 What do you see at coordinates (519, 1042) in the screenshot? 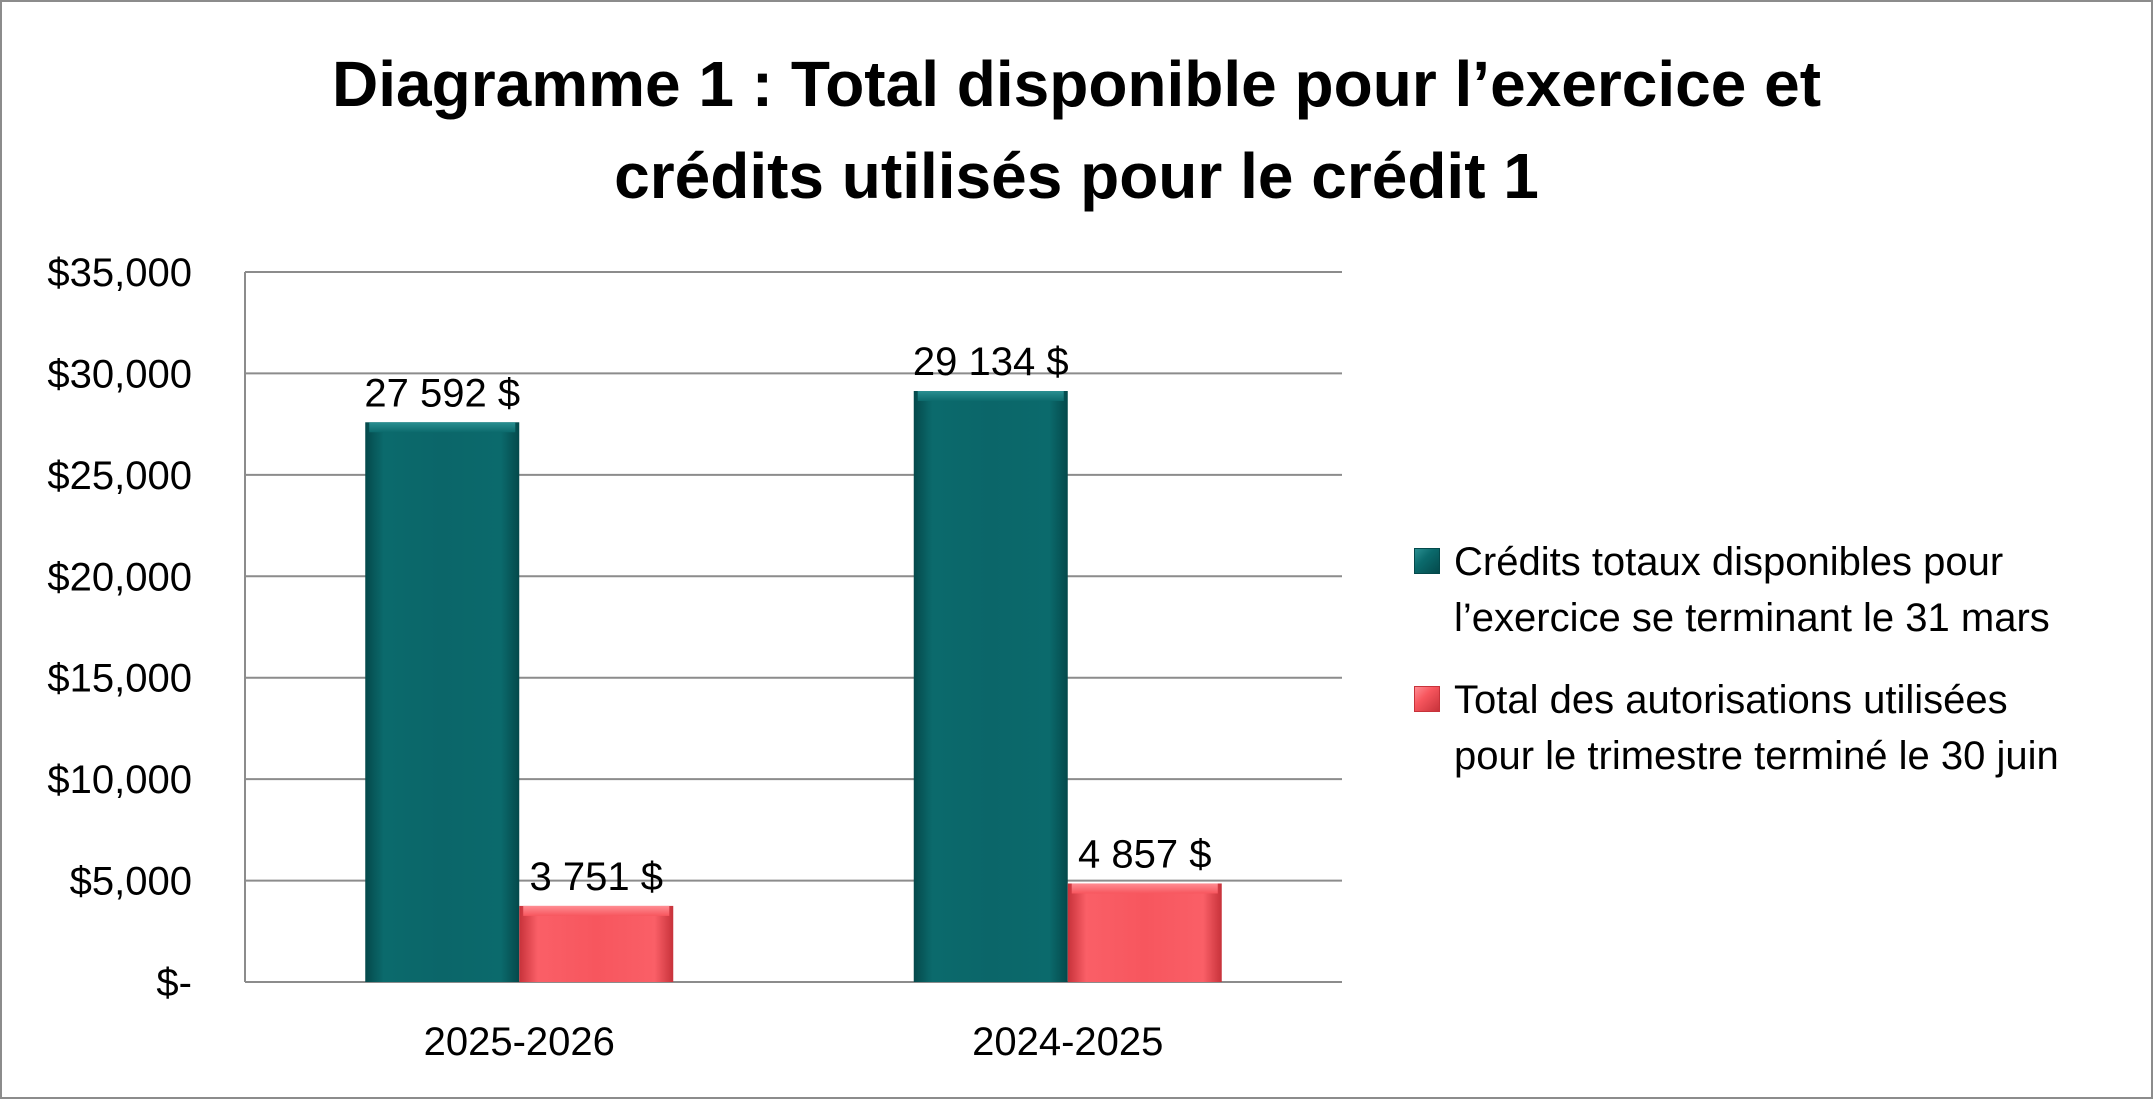
I see `x-tick-label: 2025-2026` at bounding box center [519, 1042].